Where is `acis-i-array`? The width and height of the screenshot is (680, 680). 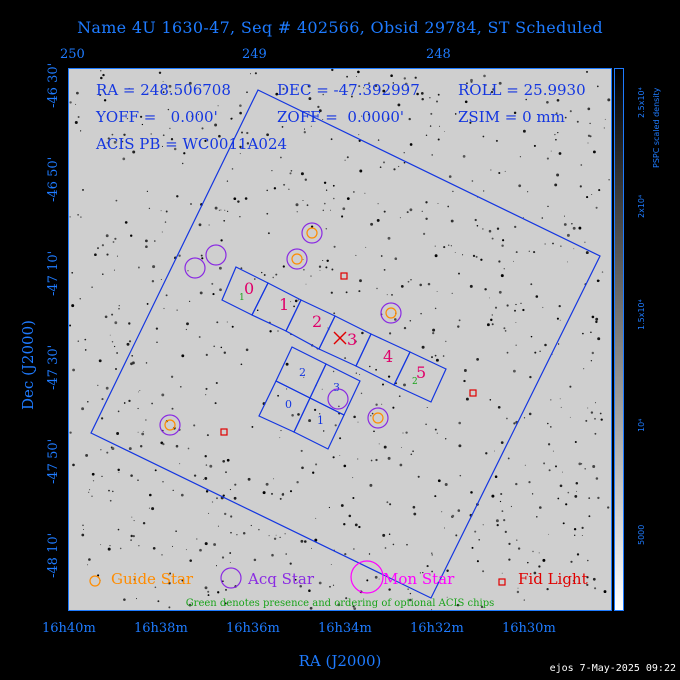 acis-i-array is located at coordinates (309, 398).